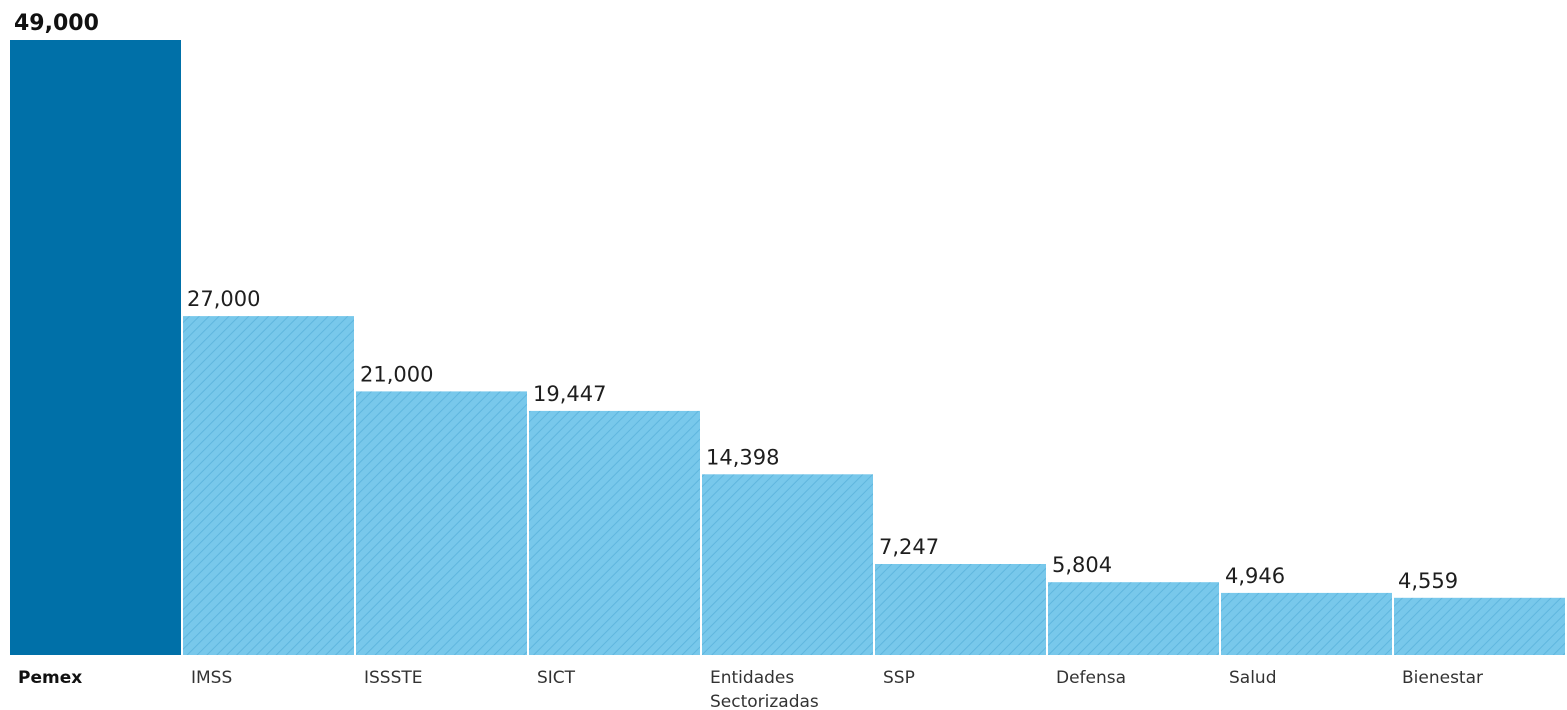  Describe the element at coordinates (614, 532) in the screenshot. I see `bar-sict` at that location.